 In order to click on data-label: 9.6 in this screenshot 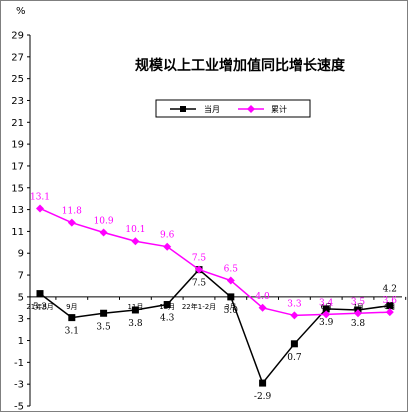, I will do `click(167, 236)`.